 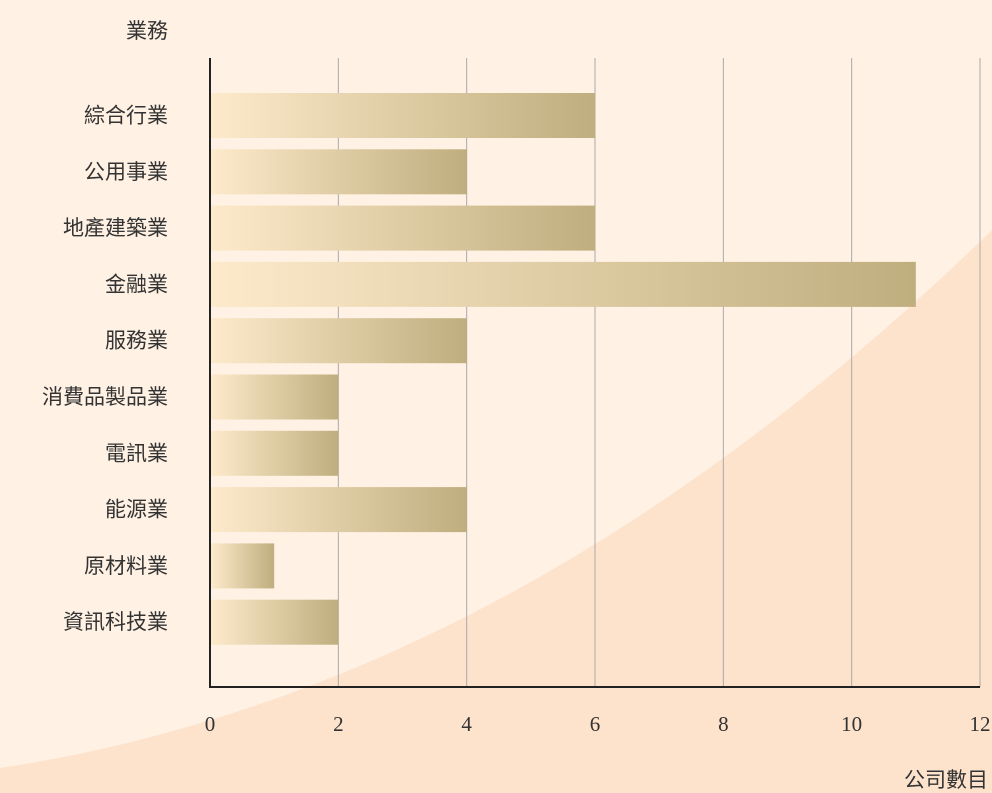 I want to click on category-label-5: 消費品製品業, so click(x=105, y=397).